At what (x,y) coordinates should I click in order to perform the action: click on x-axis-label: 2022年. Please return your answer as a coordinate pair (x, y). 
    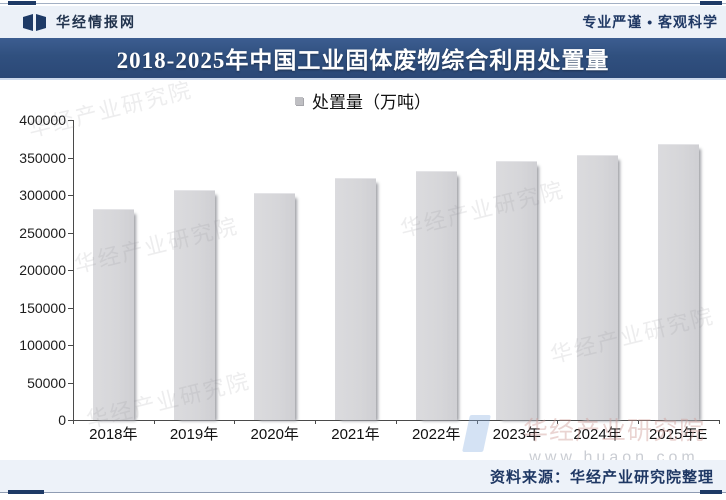
    Looking at the image, I should click on (436, 434).